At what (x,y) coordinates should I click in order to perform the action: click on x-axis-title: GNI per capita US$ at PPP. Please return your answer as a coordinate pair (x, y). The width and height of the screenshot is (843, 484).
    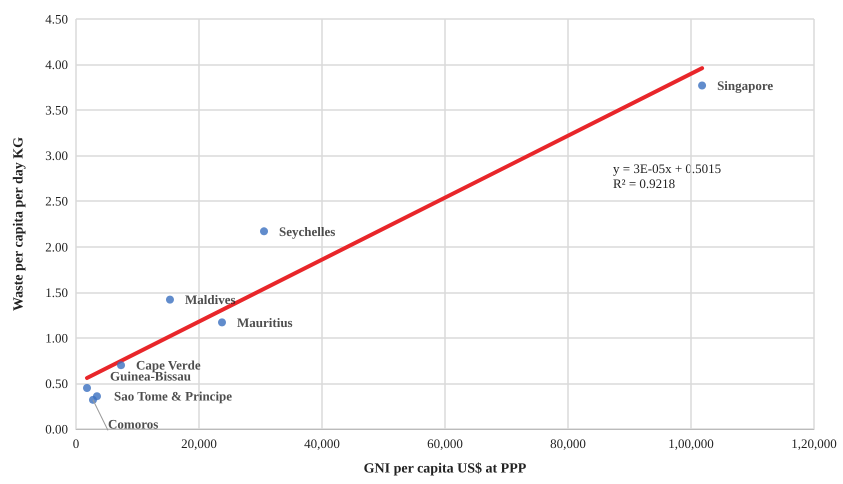
    Looking at the image, I should click on (445, 469).